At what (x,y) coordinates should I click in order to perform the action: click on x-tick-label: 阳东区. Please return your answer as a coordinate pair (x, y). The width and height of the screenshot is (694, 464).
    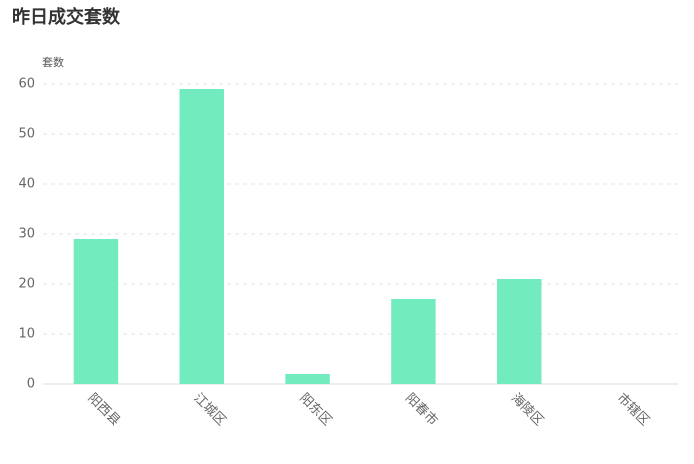
    Looking at the image, I should click on (315, 410).